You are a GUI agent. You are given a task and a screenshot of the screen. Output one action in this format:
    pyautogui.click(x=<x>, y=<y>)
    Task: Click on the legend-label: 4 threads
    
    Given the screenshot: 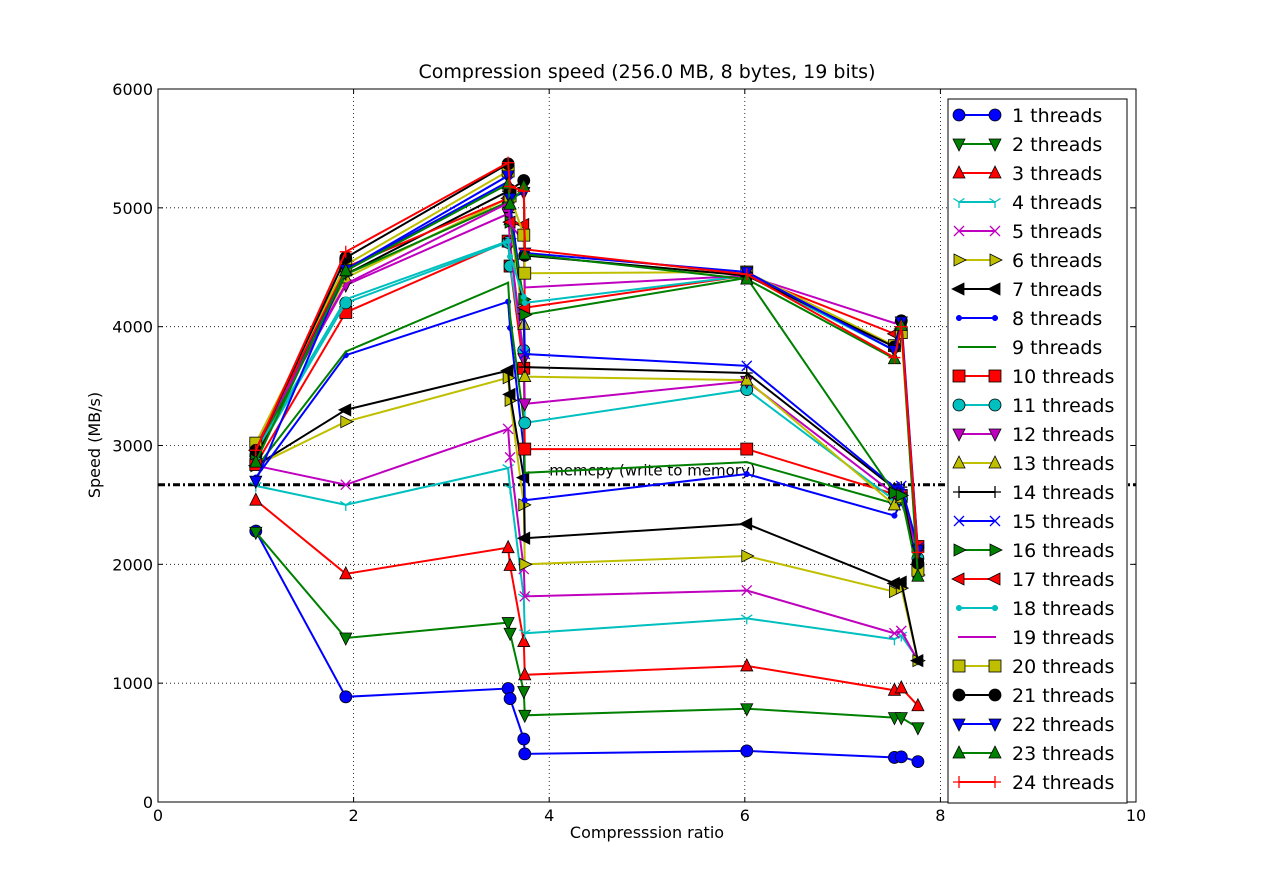 What is the action you would take?
    pyautogui.click(x=1057, y=203)
    